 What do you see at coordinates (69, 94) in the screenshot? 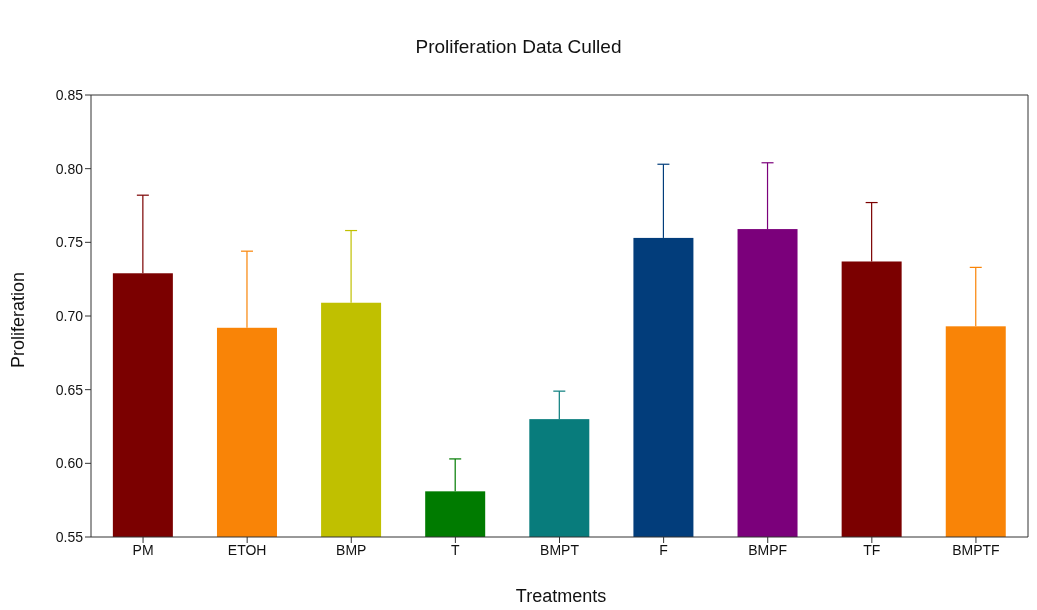
I see `y-tick-label: 0.85` at bounding box center [69, 94].